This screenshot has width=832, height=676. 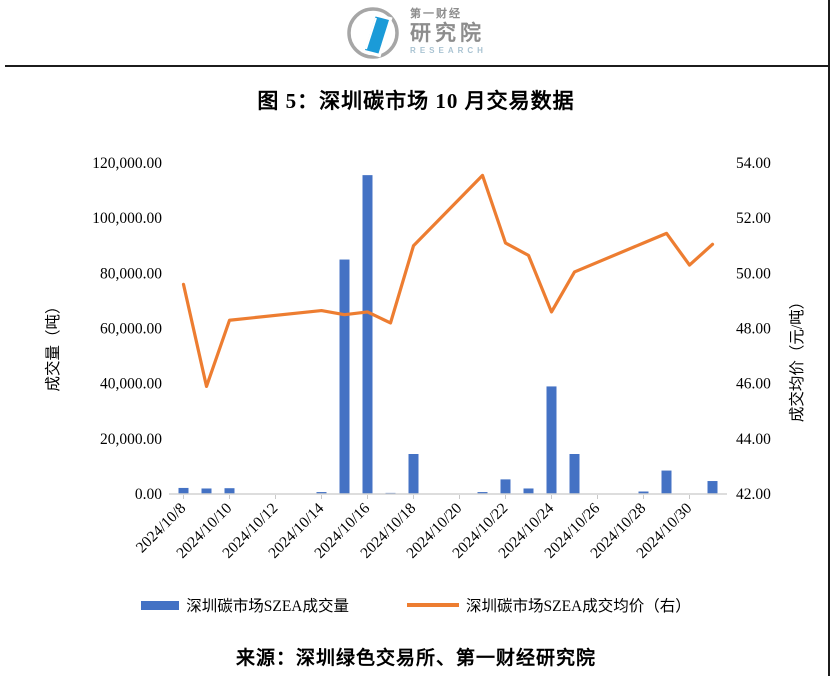 What do you see at coordinates (131, 329) in the screenshot?
I see `left-axis-tick-label: 60,000.00` at bounding box center [131, 329].